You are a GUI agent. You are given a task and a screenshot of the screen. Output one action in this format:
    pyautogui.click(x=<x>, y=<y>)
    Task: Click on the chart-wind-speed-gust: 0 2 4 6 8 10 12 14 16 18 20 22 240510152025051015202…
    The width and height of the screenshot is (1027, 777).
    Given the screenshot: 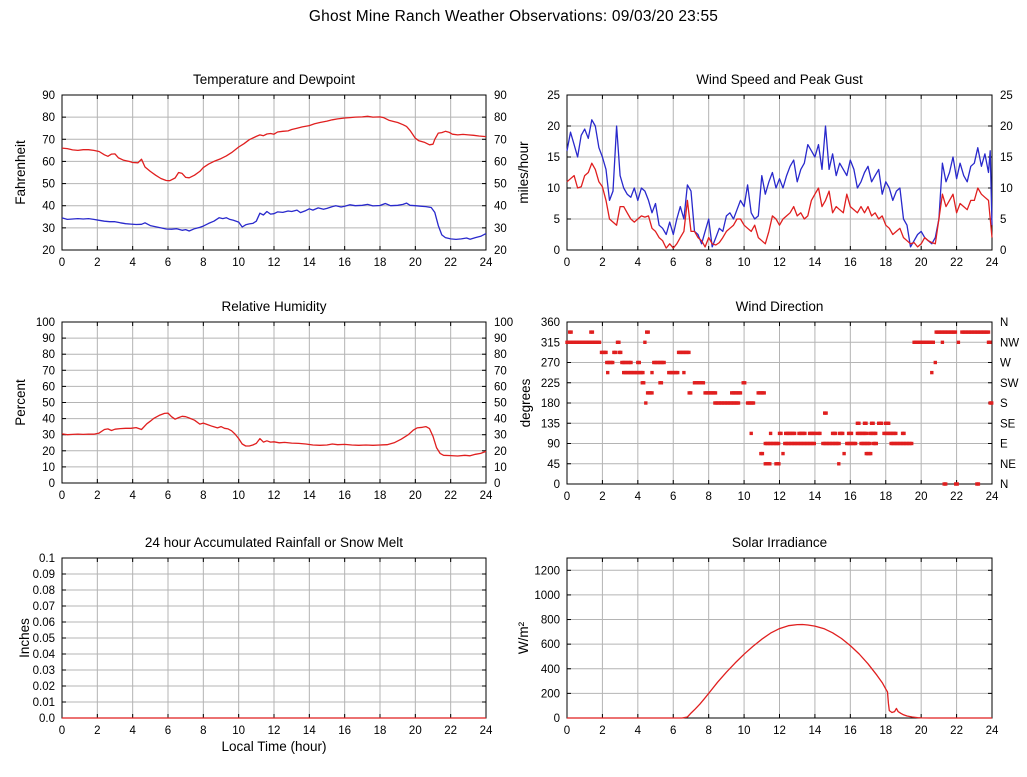 What is the action you would take?
    pyautogui.click(x=764, y=170)
    